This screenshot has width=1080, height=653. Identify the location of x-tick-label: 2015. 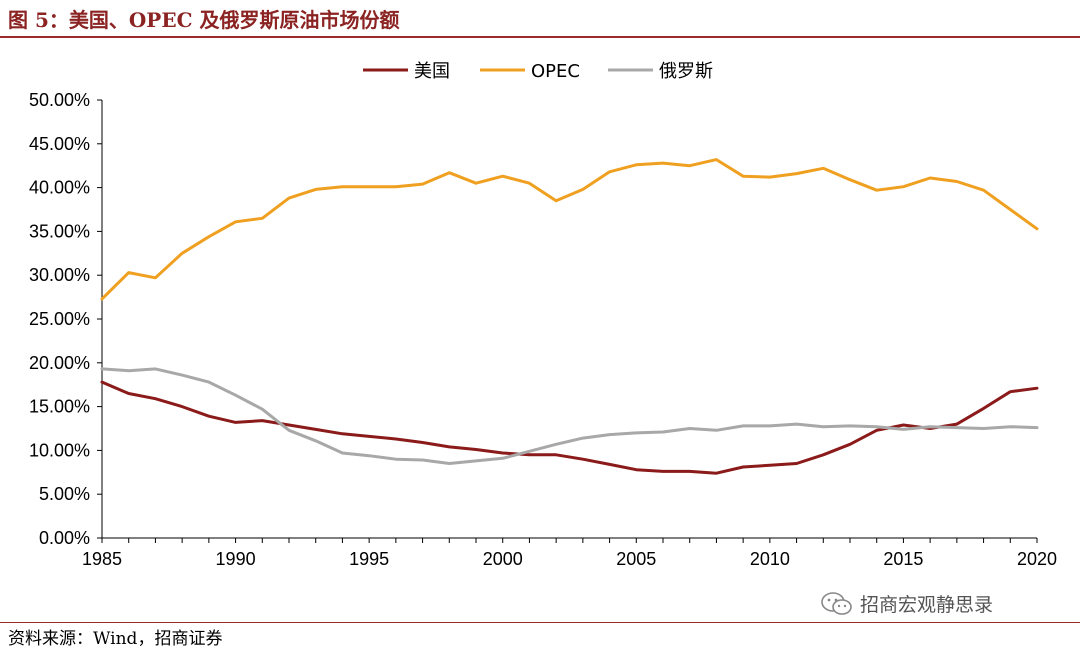
(903, 559).